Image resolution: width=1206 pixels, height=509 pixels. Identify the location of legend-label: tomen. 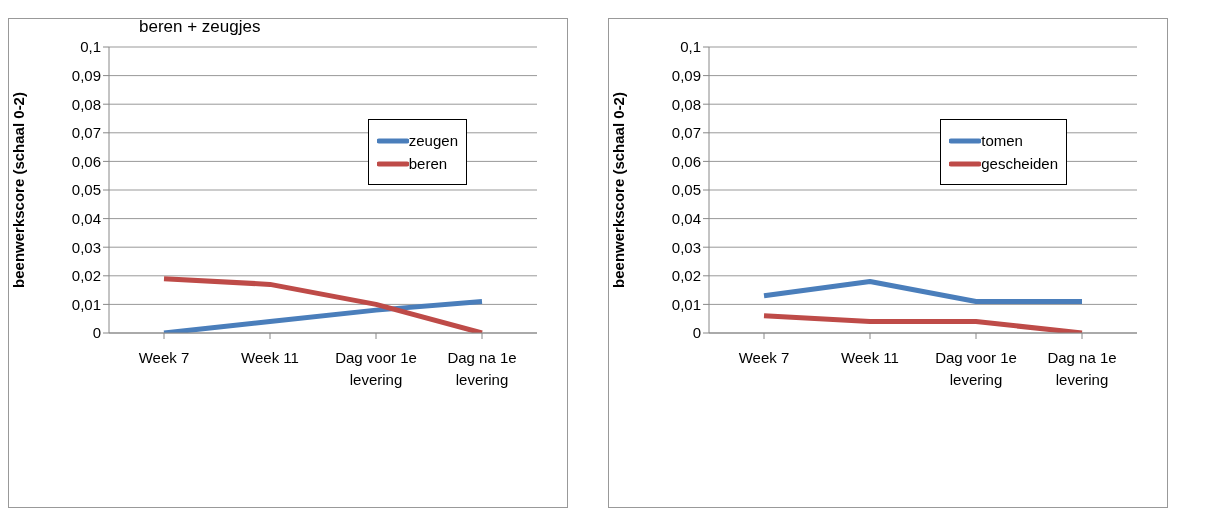
(1002, 140).